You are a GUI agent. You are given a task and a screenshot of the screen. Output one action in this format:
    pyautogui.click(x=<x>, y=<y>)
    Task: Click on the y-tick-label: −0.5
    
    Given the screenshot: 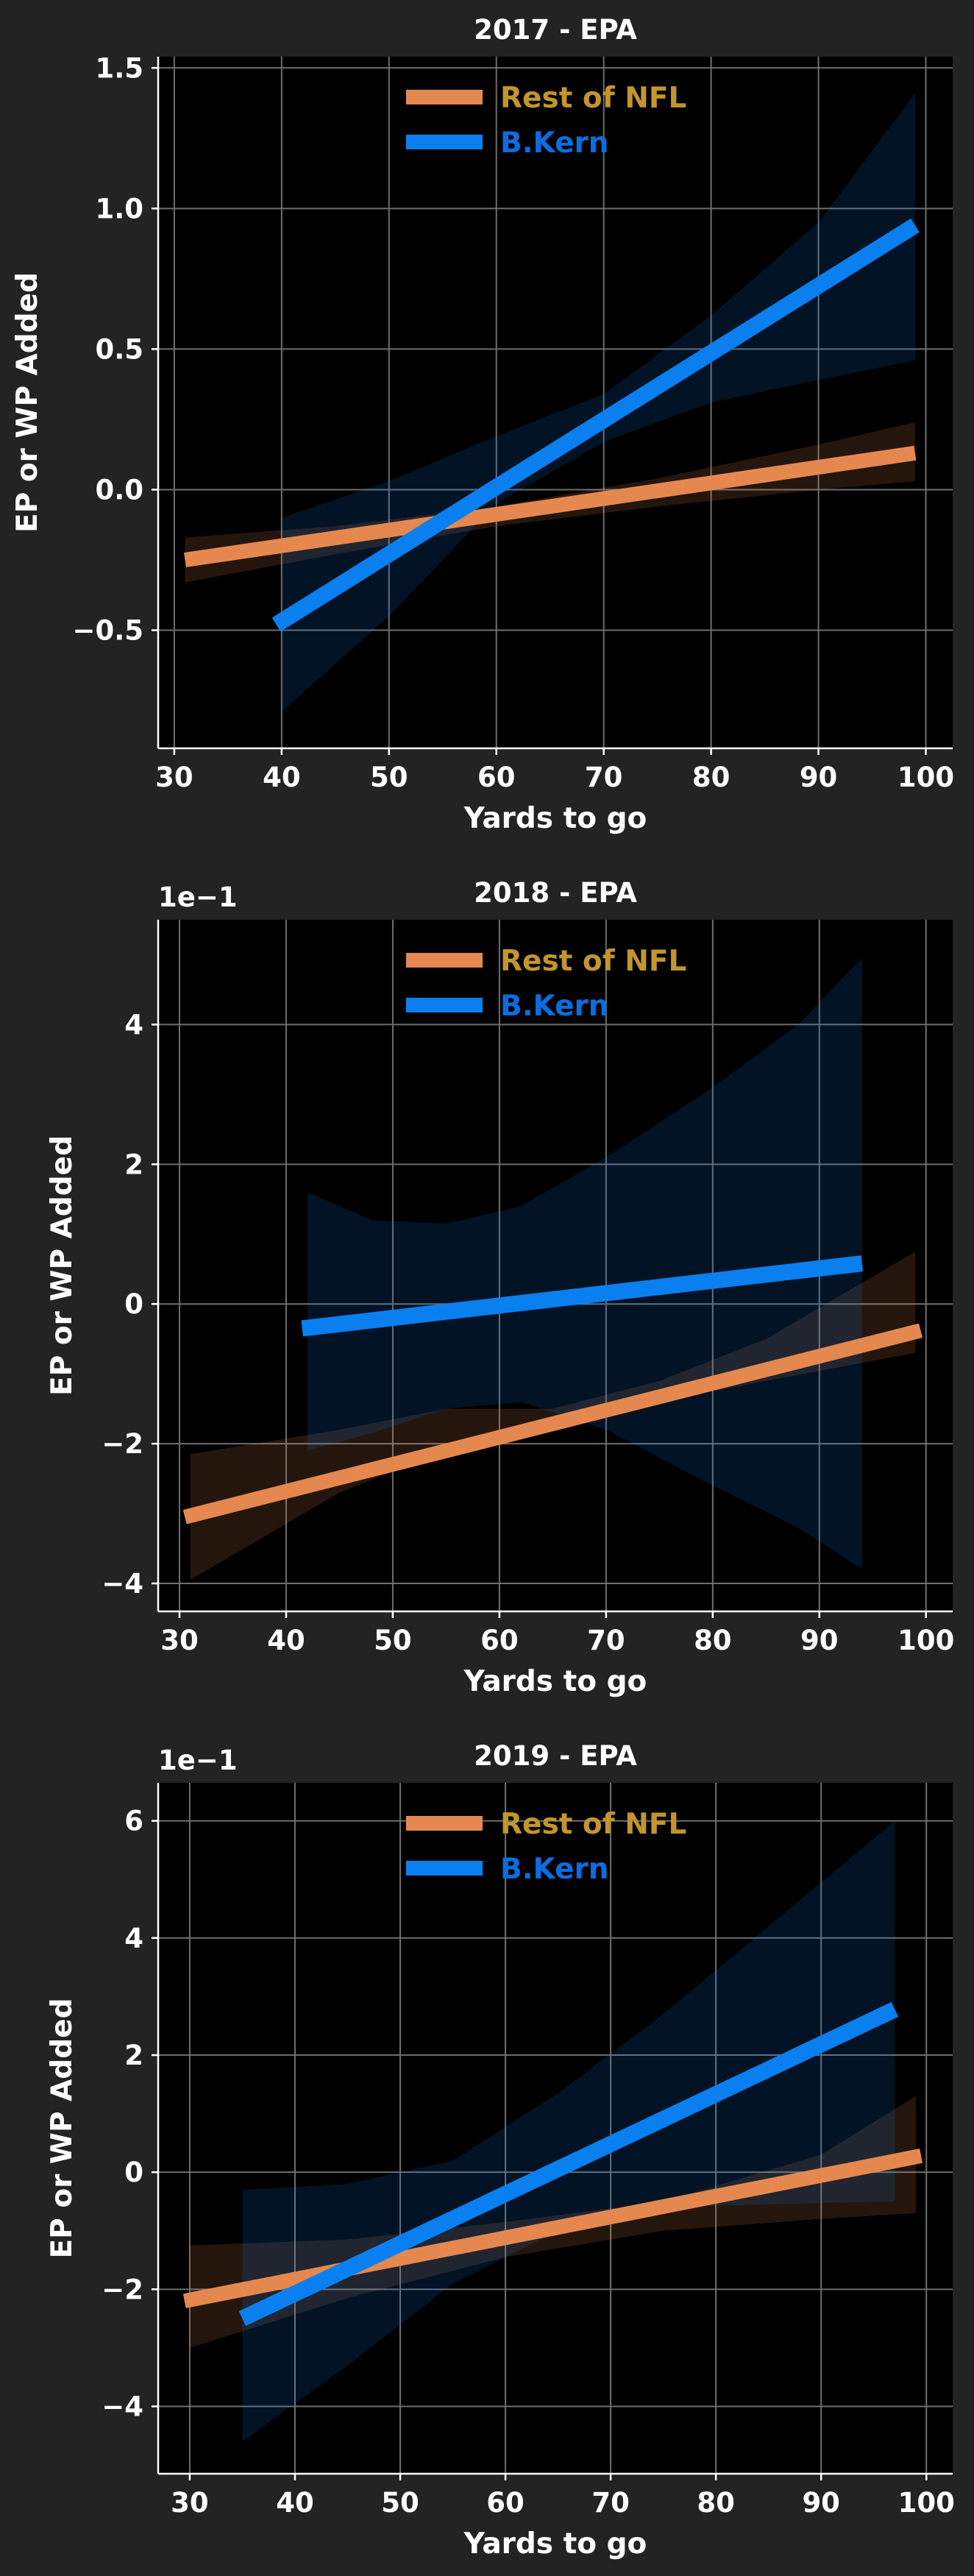 What is the action you would take?
    pyautogui.click(x=107, y=631)
    